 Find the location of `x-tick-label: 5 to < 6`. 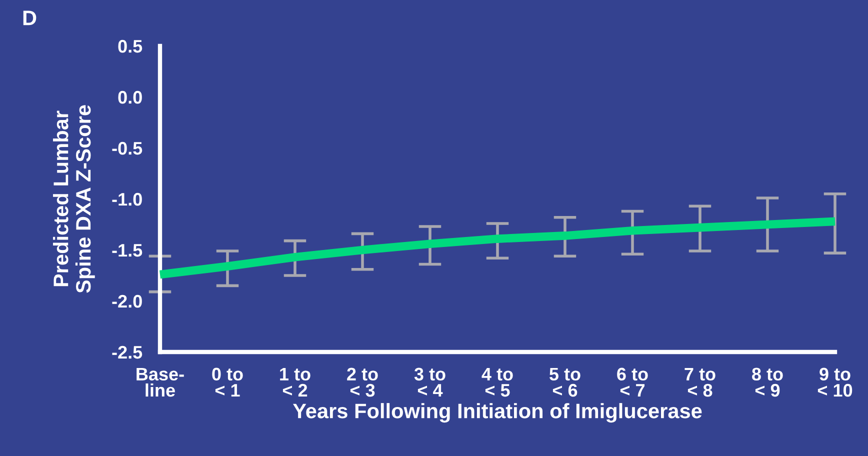

x-tick-label: 5 to < 6 is located at coordinates (565, 382).